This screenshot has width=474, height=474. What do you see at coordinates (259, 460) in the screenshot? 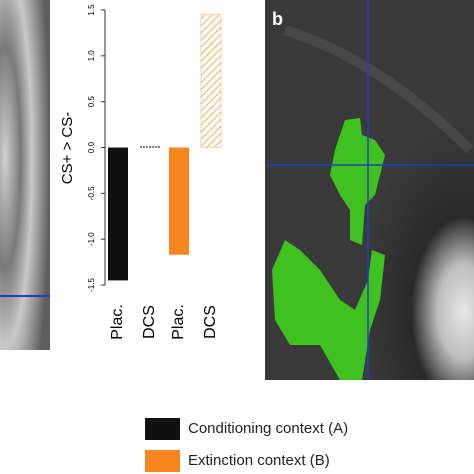
I see `legend-label: Extinction context (B)` at bounding box center [259, 460].